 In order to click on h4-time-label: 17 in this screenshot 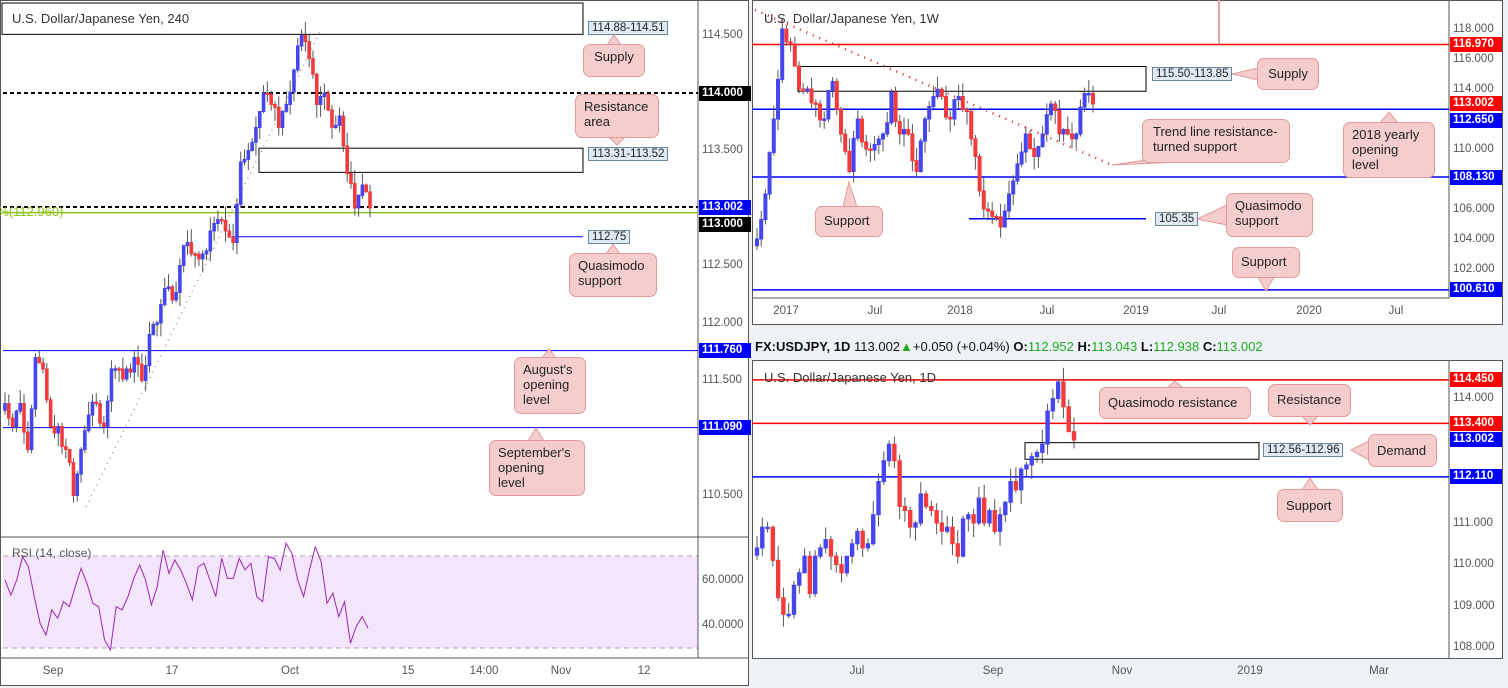, I will do `click(172, 671)`.